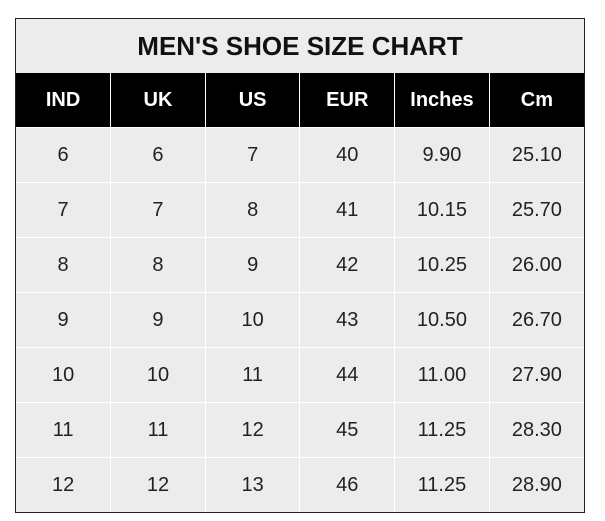 The height and width of the screenshot is (521, 605). I want to click on cell-inches: 10.15, so click(442, 210).